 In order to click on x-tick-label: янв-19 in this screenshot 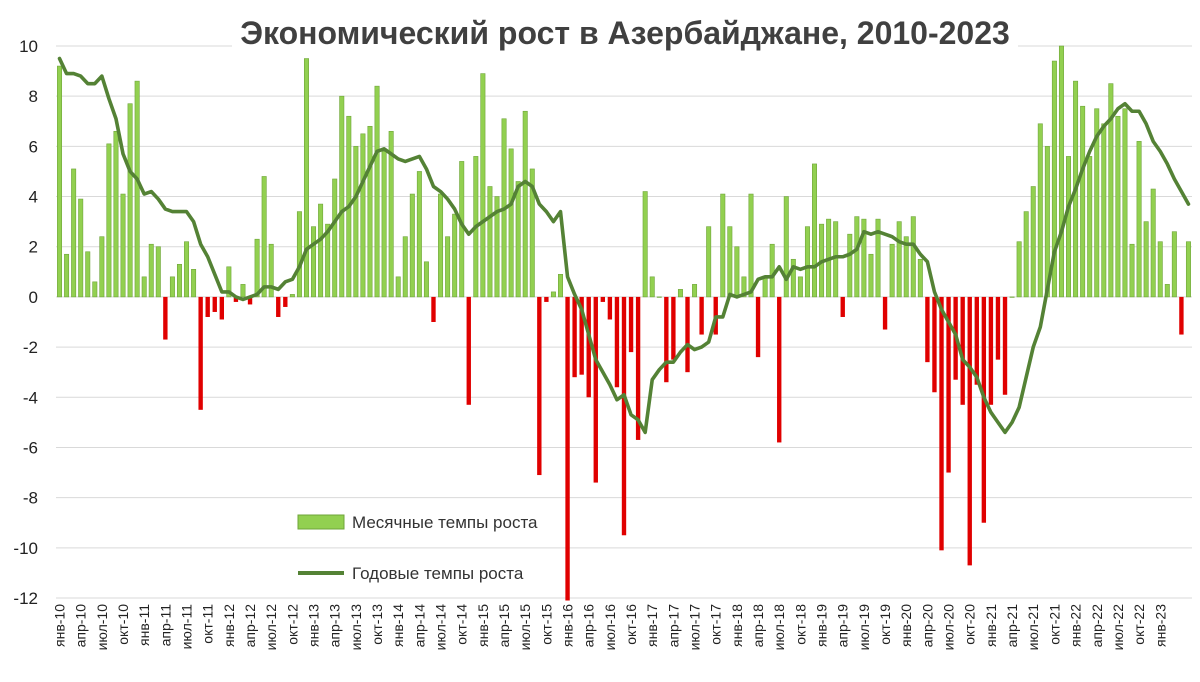, I will do `click(822, 625)`.